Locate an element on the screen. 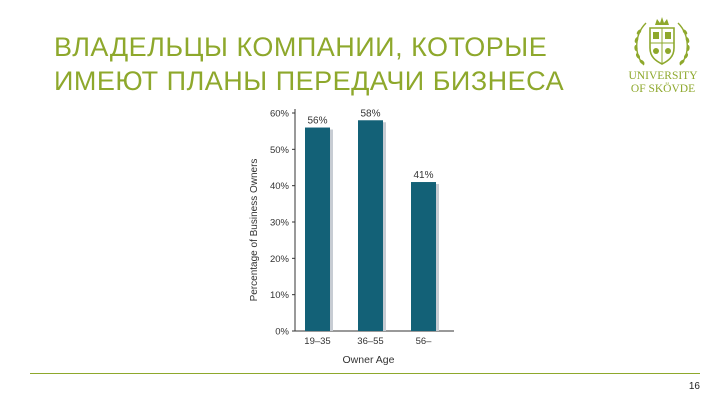  y-tick-label: 0% is located at coordinates (282, 332).